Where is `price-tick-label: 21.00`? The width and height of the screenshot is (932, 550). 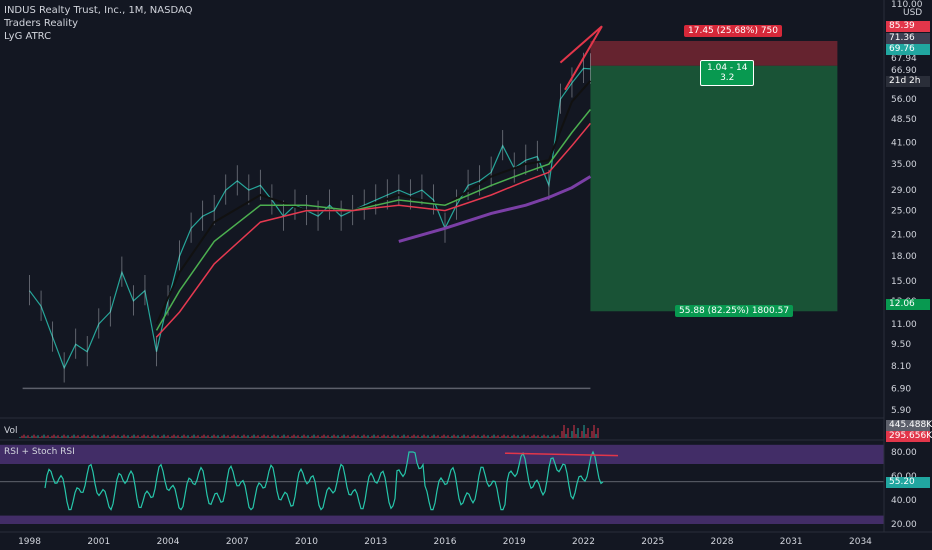
price-tick-label: 21.00 is located at coordinates (904, 236).